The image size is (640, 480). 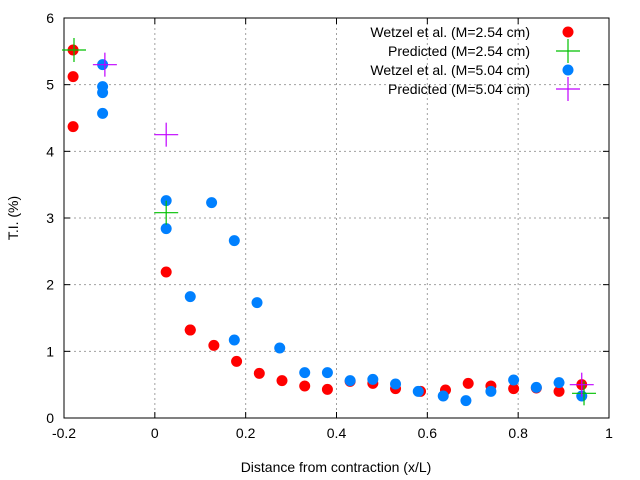 What do you see at coordinates (450, 70) in the screenshot?
I see `legend-label-3: Wetzel et al. (M=5.04 cm)` at bounding box center [450, 70].